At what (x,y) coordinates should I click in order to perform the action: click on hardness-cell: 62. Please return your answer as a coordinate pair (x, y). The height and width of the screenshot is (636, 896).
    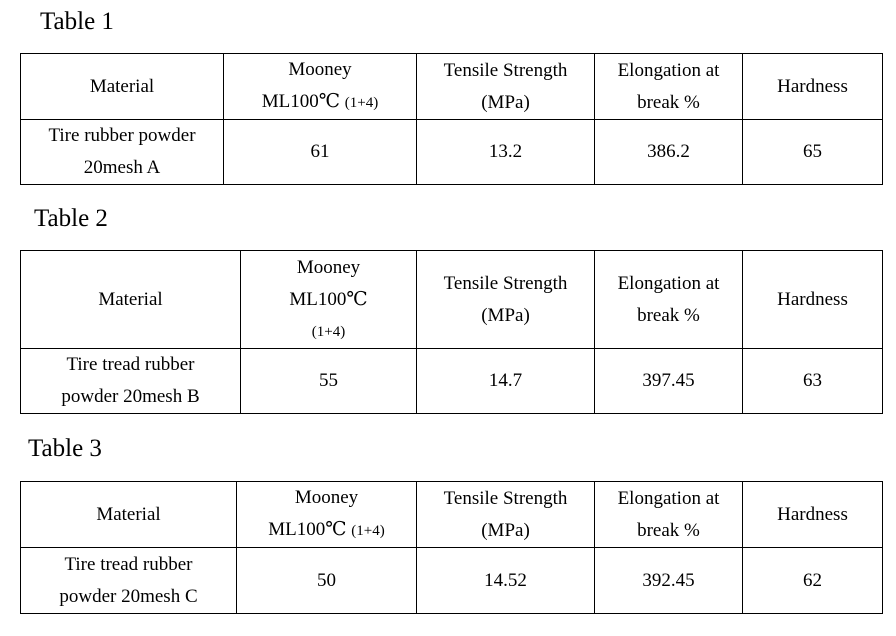
    Looking at the image, I should click on (812, 580).